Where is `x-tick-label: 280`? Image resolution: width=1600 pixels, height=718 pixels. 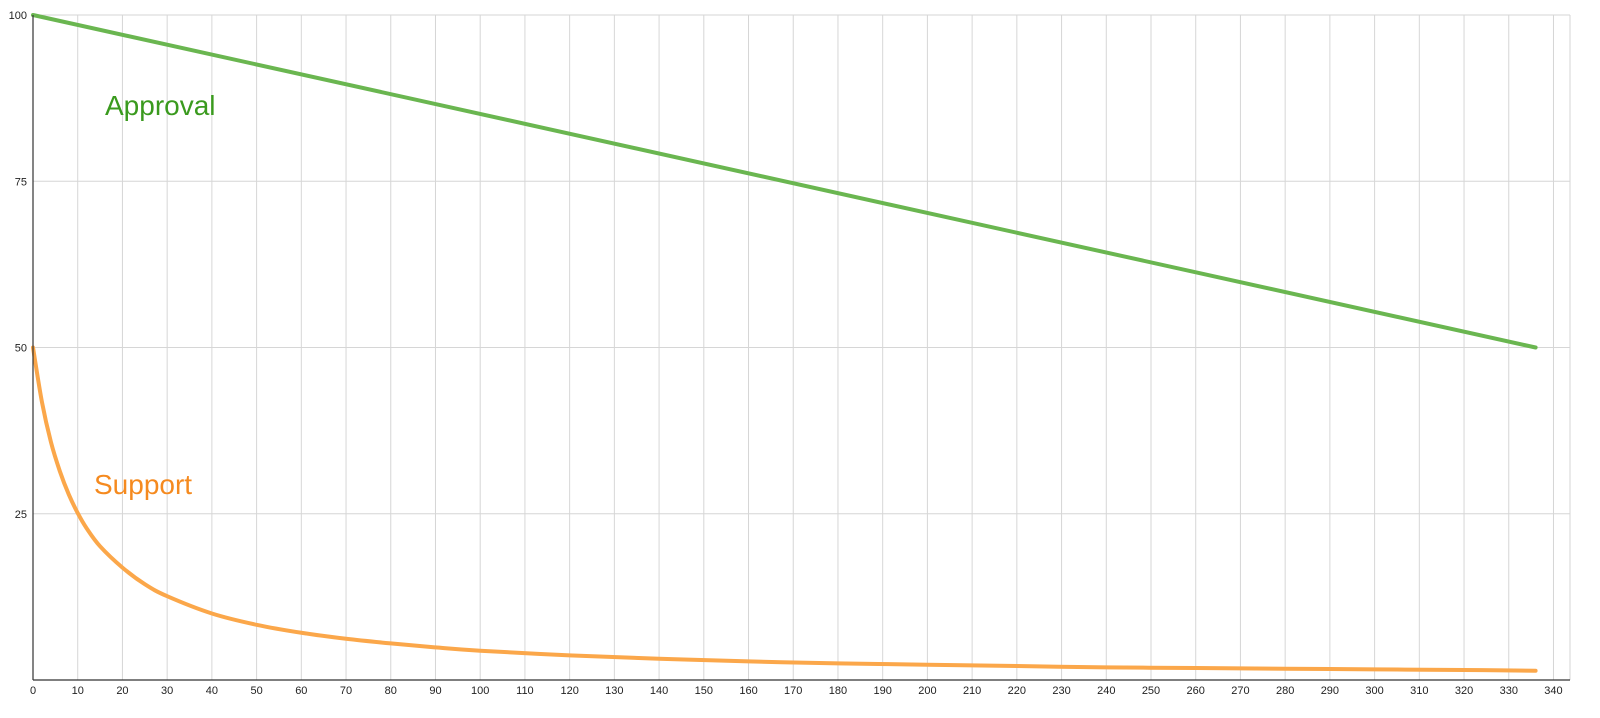
x-tick-label: 280 is located at coordinates (1285, 691).